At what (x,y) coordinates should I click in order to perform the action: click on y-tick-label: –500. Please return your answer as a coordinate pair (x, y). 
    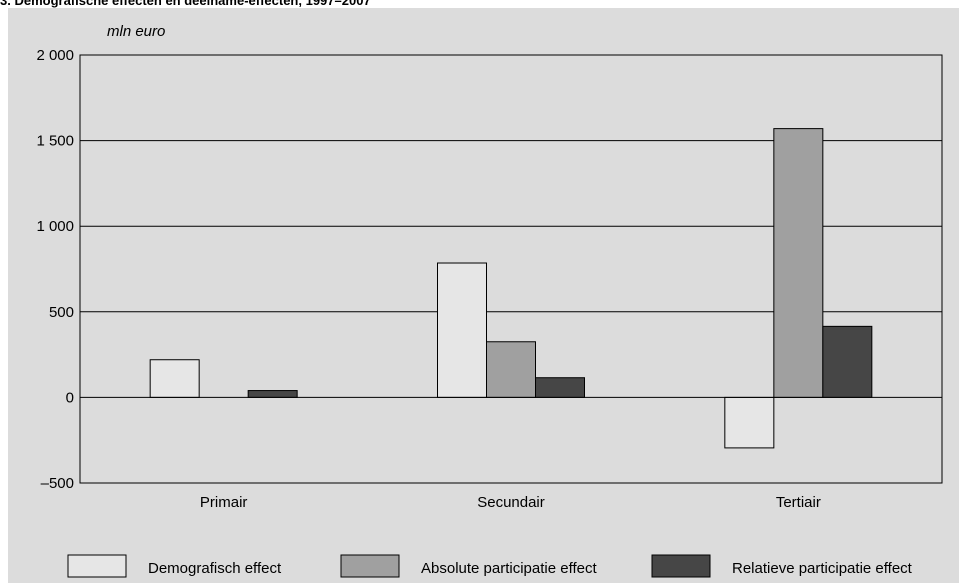
    Looking at the image, I should click on (57, 483).